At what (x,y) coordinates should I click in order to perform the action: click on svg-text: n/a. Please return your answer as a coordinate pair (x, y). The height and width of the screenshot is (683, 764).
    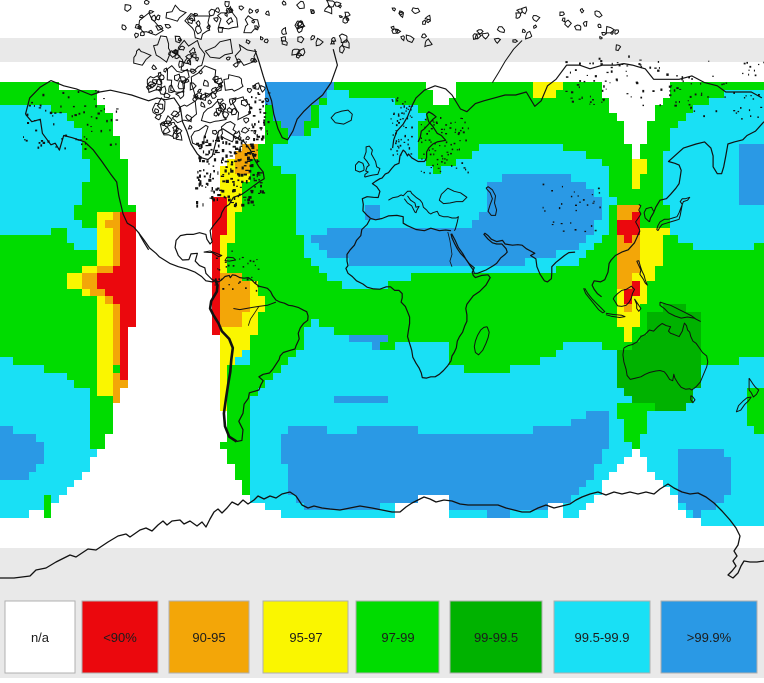
    Looking at the image, I should click on (40, 637).